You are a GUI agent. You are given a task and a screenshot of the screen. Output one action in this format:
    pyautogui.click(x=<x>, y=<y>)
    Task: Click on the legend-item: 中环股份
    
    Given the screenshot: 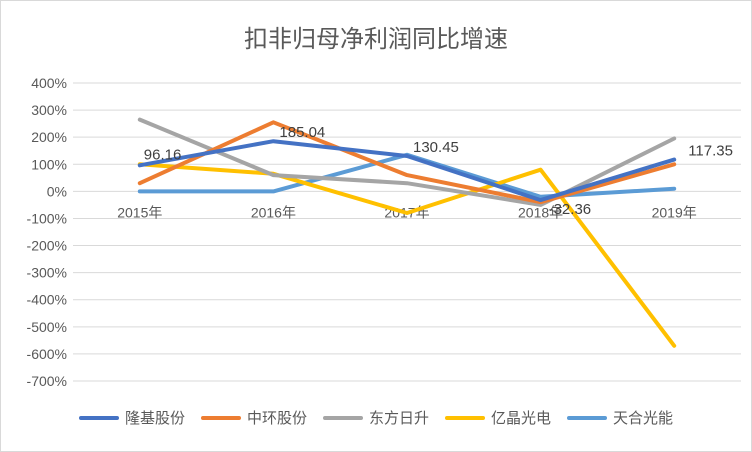 What is the action you would take?
    pyautogui.click(x=253, y=417)
    